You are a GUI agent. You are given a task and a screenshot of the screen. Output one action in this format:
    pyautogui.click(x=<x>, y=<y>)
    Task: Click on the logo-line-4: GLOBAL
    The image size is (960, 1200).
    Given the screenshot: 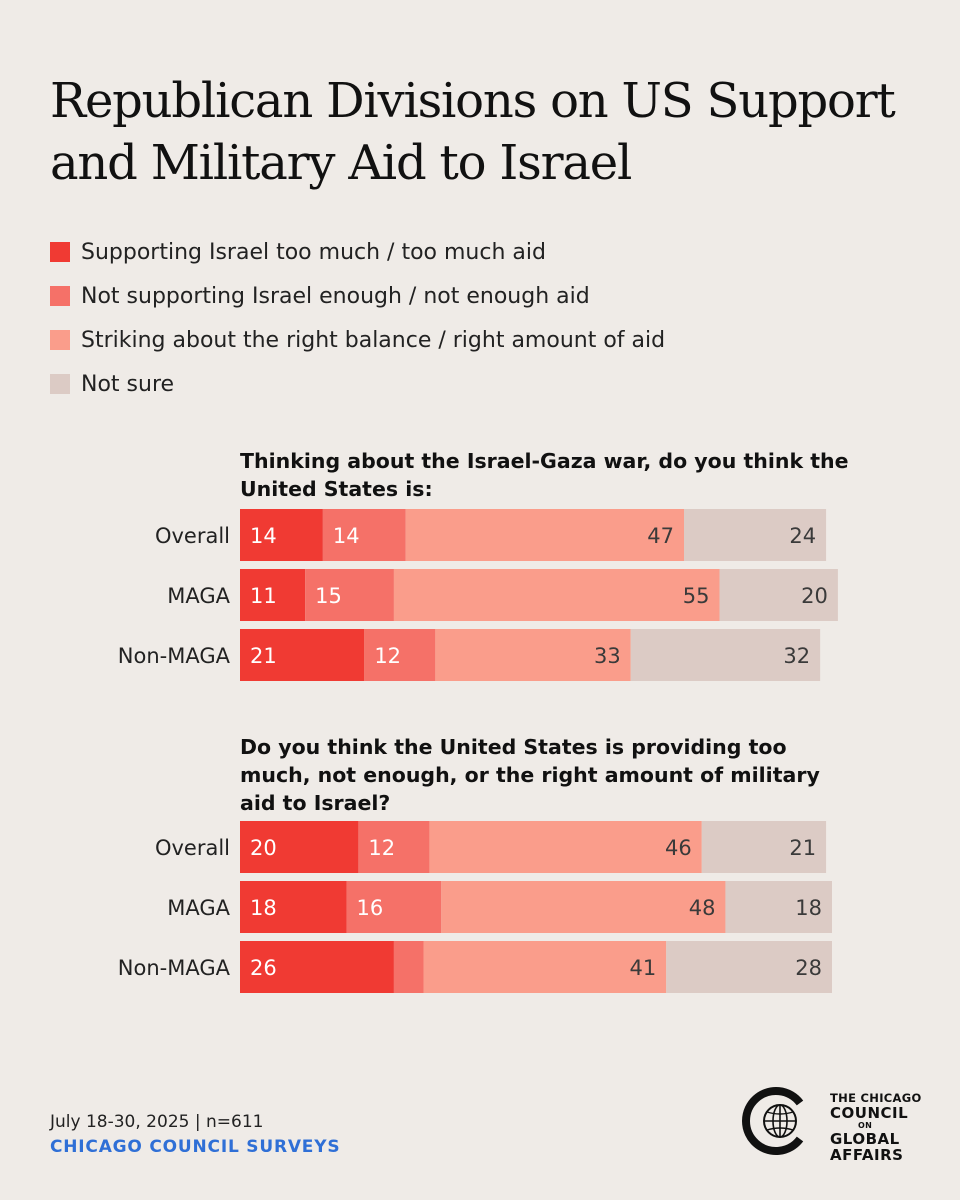 What is the action you would take?
    pyautogui.click(x=865, y=1139)
    